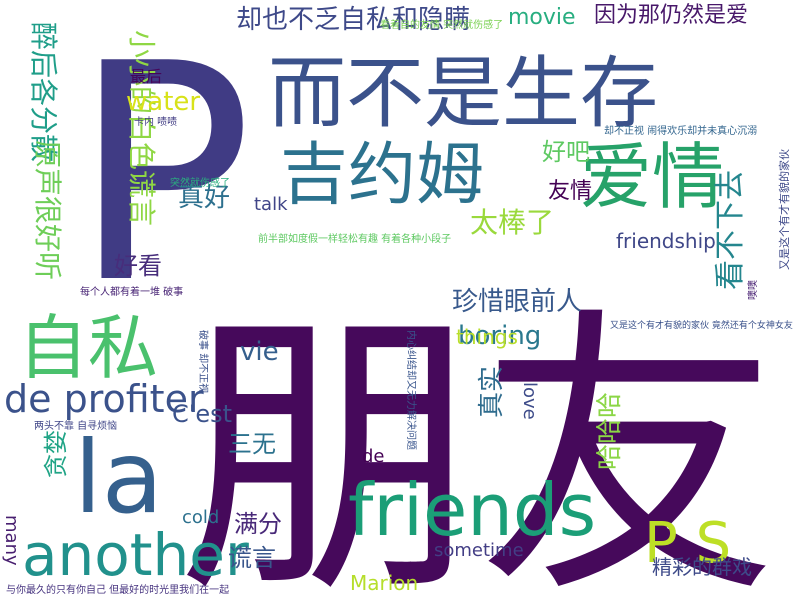 The width and height of the screenshot is (800, 600). I want to click on cloud-word: la, so click(118, 477).